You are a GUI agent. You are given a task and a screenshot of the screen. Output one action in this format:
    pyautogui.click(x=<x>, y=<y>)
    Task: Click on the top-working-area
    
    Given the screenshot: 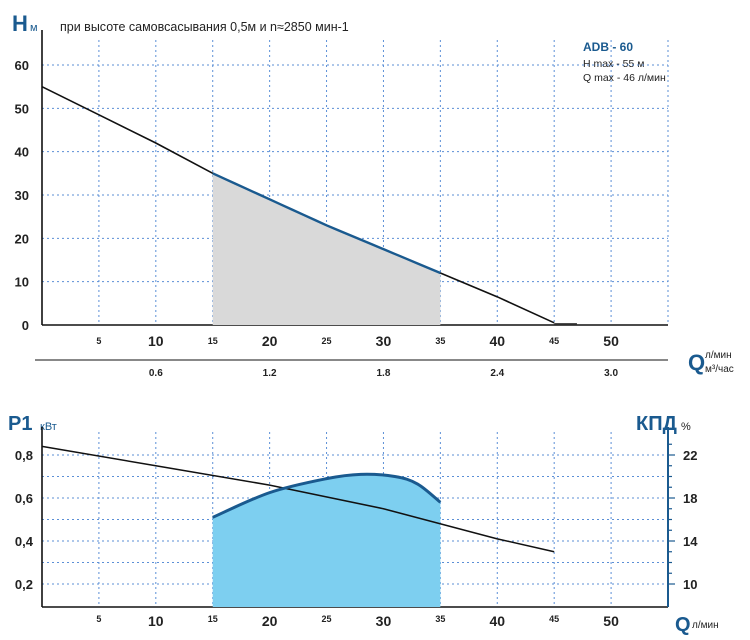 What is the action you would take?
    pyautogui.click(x=326, y=249)
    